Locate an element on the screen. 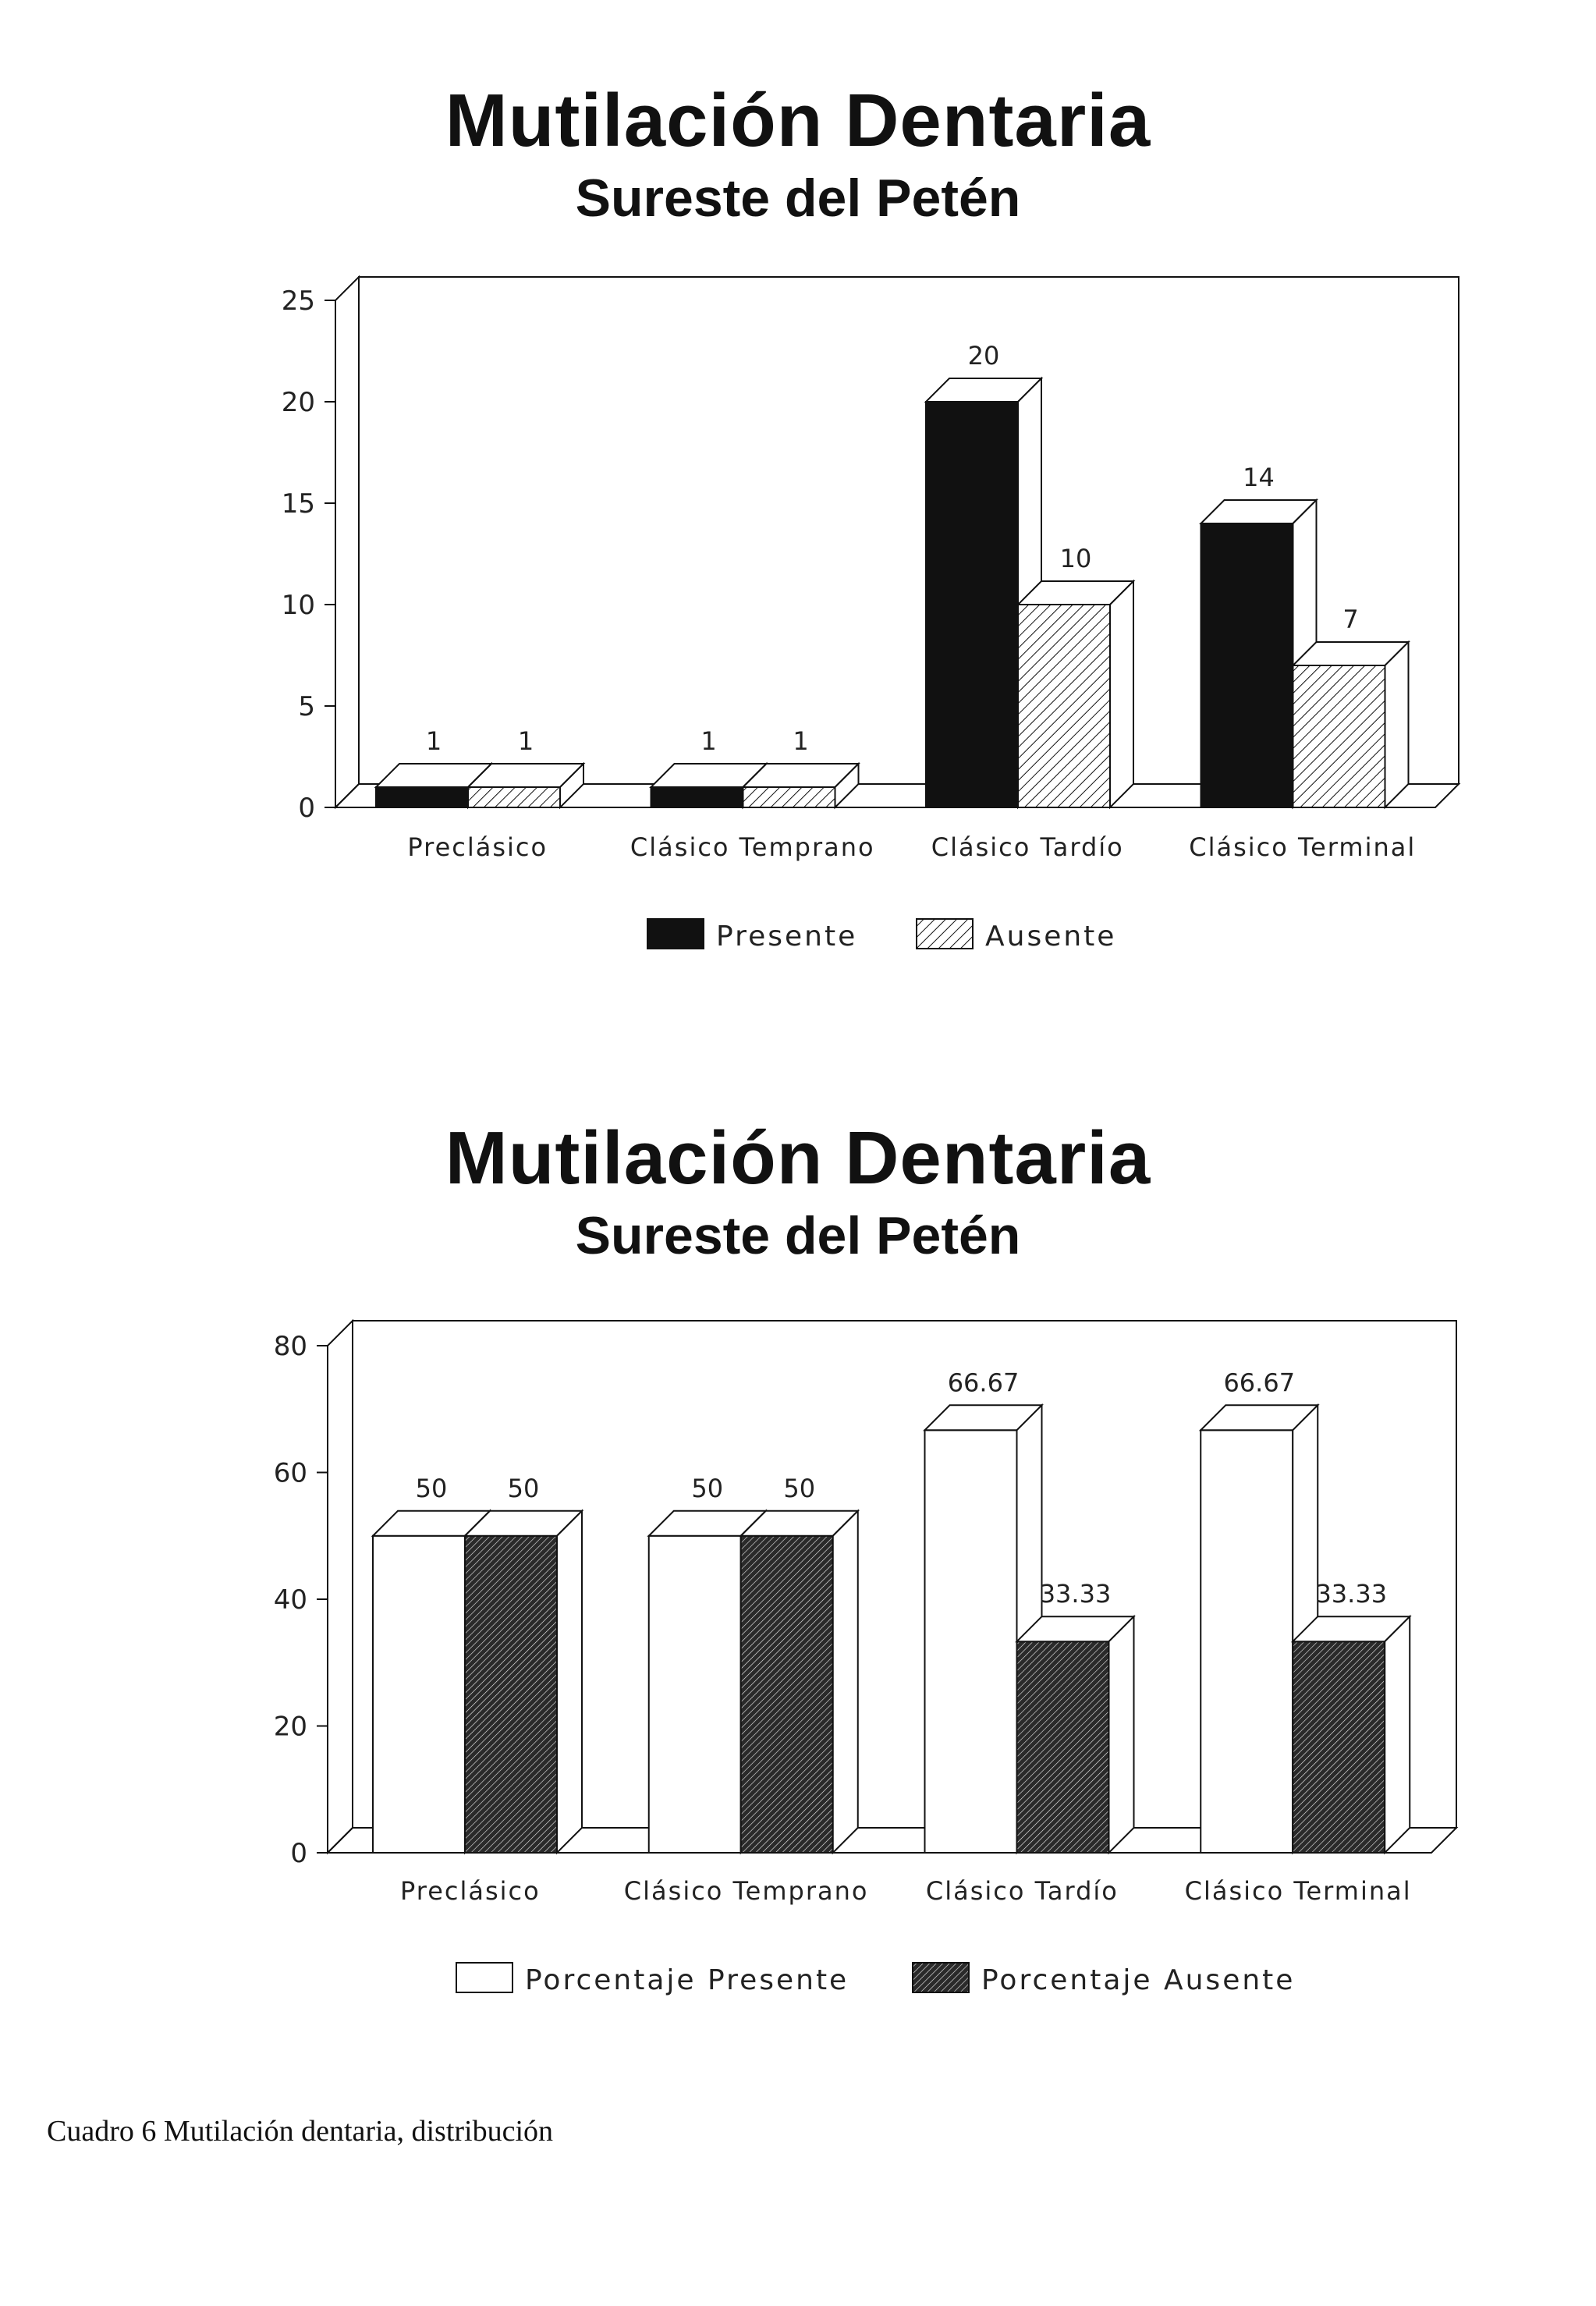  legend-label: Ausente is located at coordinates (1050, 937).